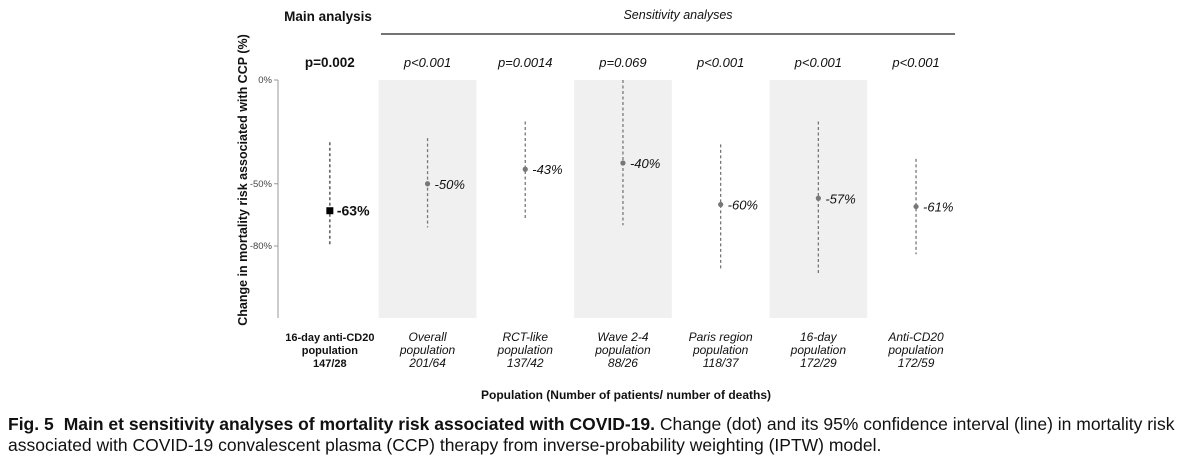  What do you see at coordinates (818, 62) in the screenshot?
I see `p-value-sixteen-day: p<0.001` at bounding box center [818, 62].